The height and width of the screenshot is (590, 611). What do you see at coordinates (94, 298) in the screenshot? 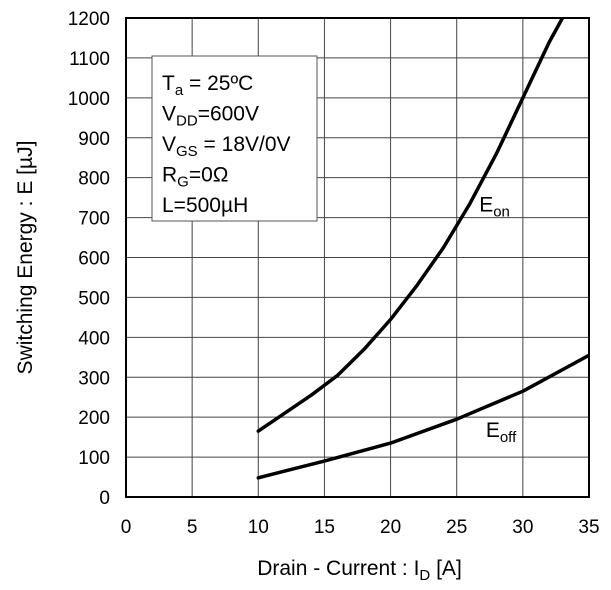
I see `y-tick-label: 500` at bounding box center [94, 298].